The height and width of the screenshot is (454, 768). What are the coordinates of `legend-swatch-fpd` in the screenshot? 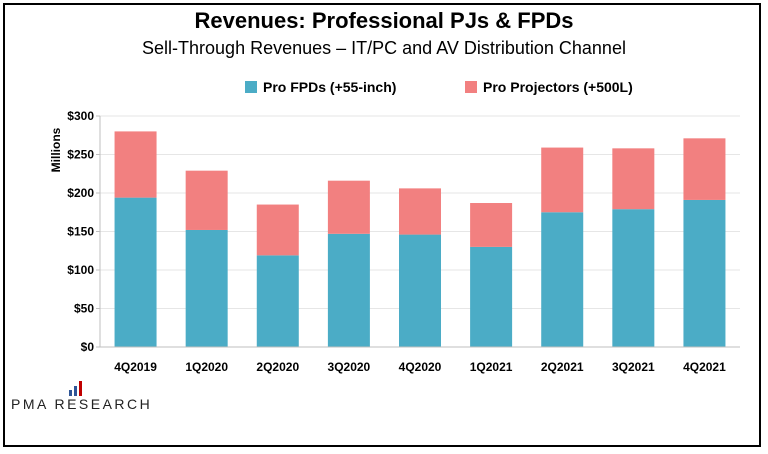 It's located at (251, 87).